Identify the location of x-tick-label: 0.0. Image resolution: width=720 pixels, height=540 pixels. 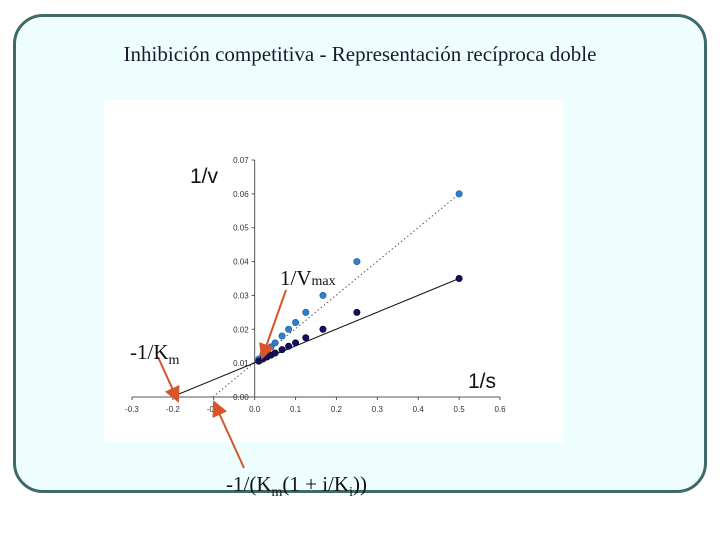
(255, 409).